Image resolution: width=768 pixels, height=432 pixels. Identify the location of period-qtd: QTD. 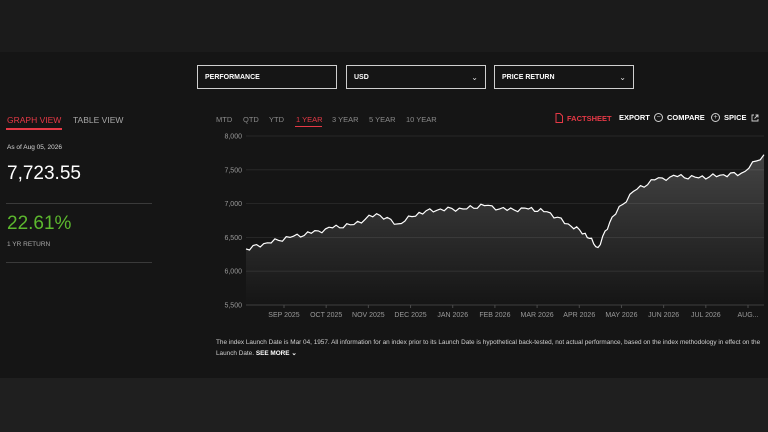
(251, 119).